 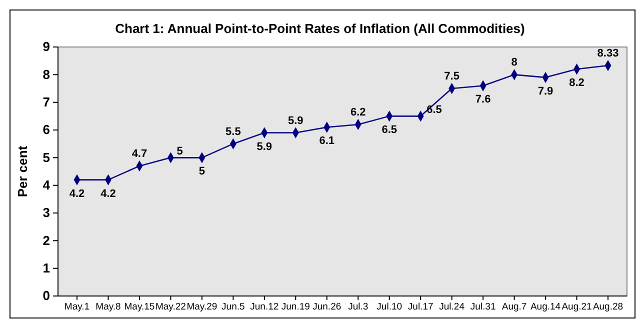 I want to click on x-tick-label: Jul.17, so click(x=421, y=307).